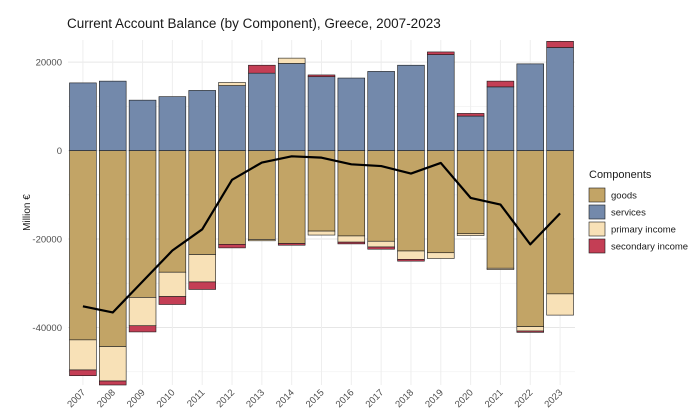 Image resolution: width=700 pixels, height=418 pixels. What do you see at coordinates (262, 69) in the screenshot?
I see `bar-secondary-income-2013` at bounding box center [262, 69].